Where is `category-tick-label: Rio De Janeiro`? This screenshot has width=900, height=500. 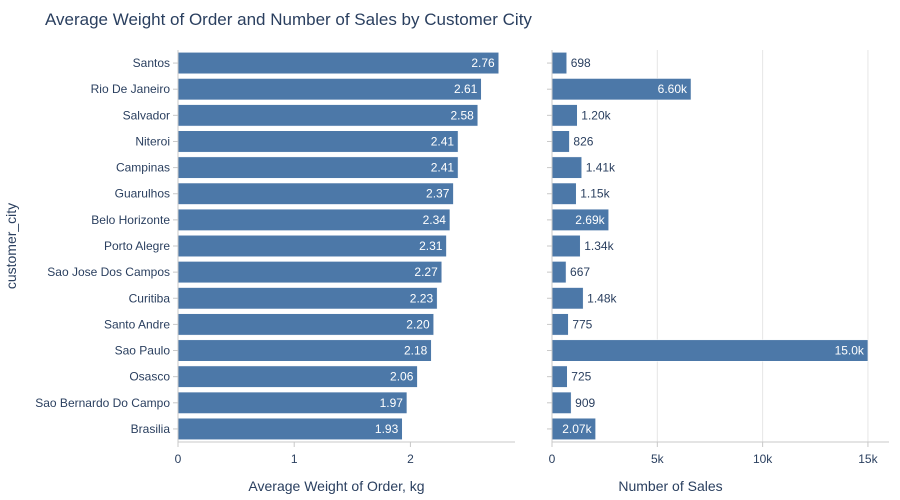 category-tick-label: Rio De Janeiro is located at coordinates (131, 89).